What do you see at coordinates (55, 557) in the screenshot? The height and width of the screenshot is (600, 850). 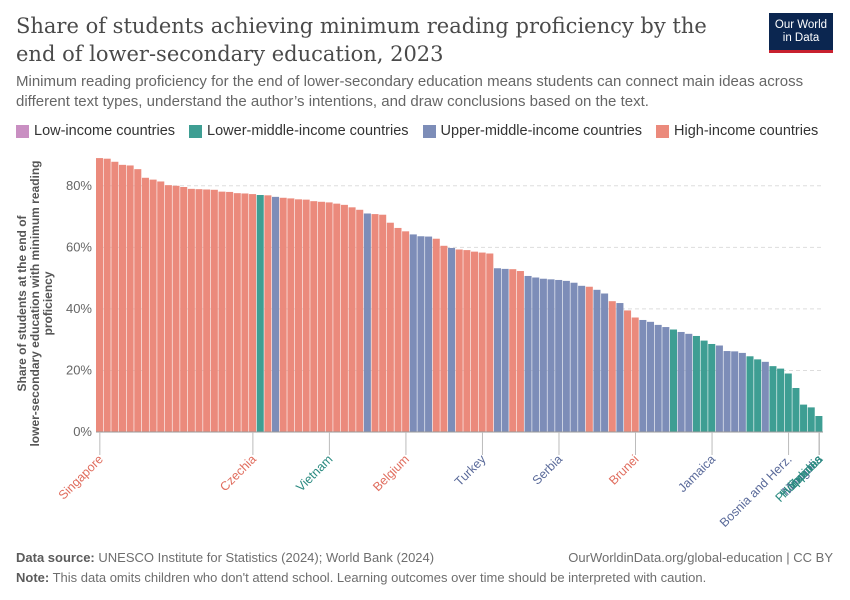 I see `source-label: Data source:` at bounding box center [55, 557].